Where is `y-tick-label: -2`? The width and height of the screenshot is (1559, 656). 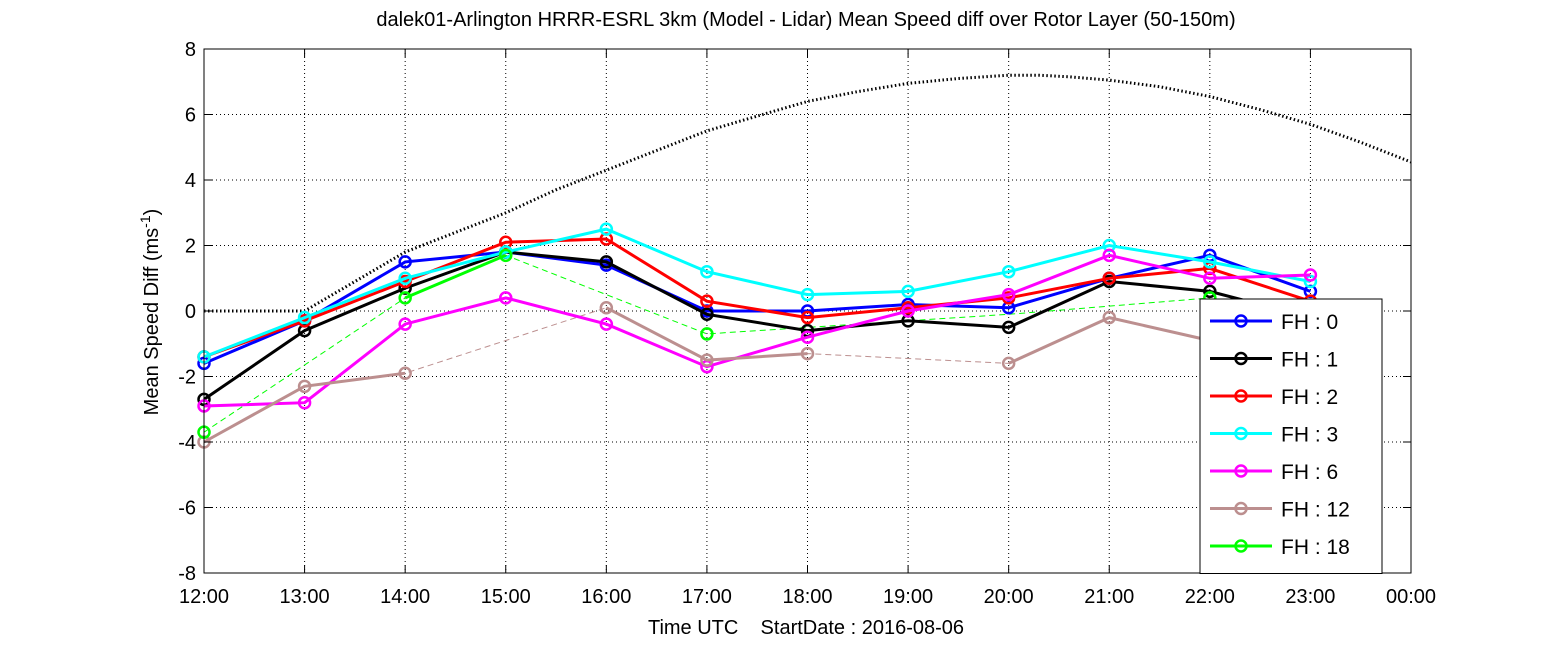 y-tick-label: -2 is located at coordinates (187, 378).